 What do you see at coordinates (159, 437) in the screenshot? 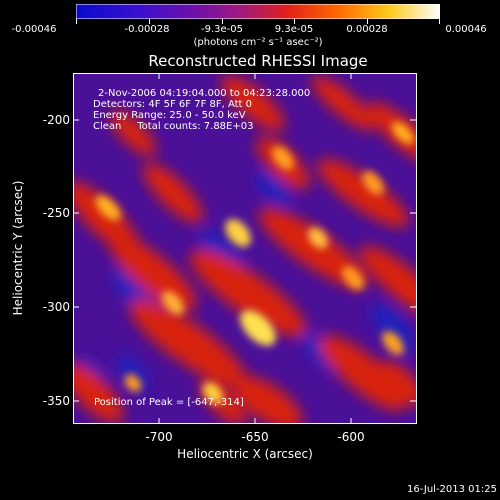
I see `x-tick-label: -700` at bounding box center [159, 437].